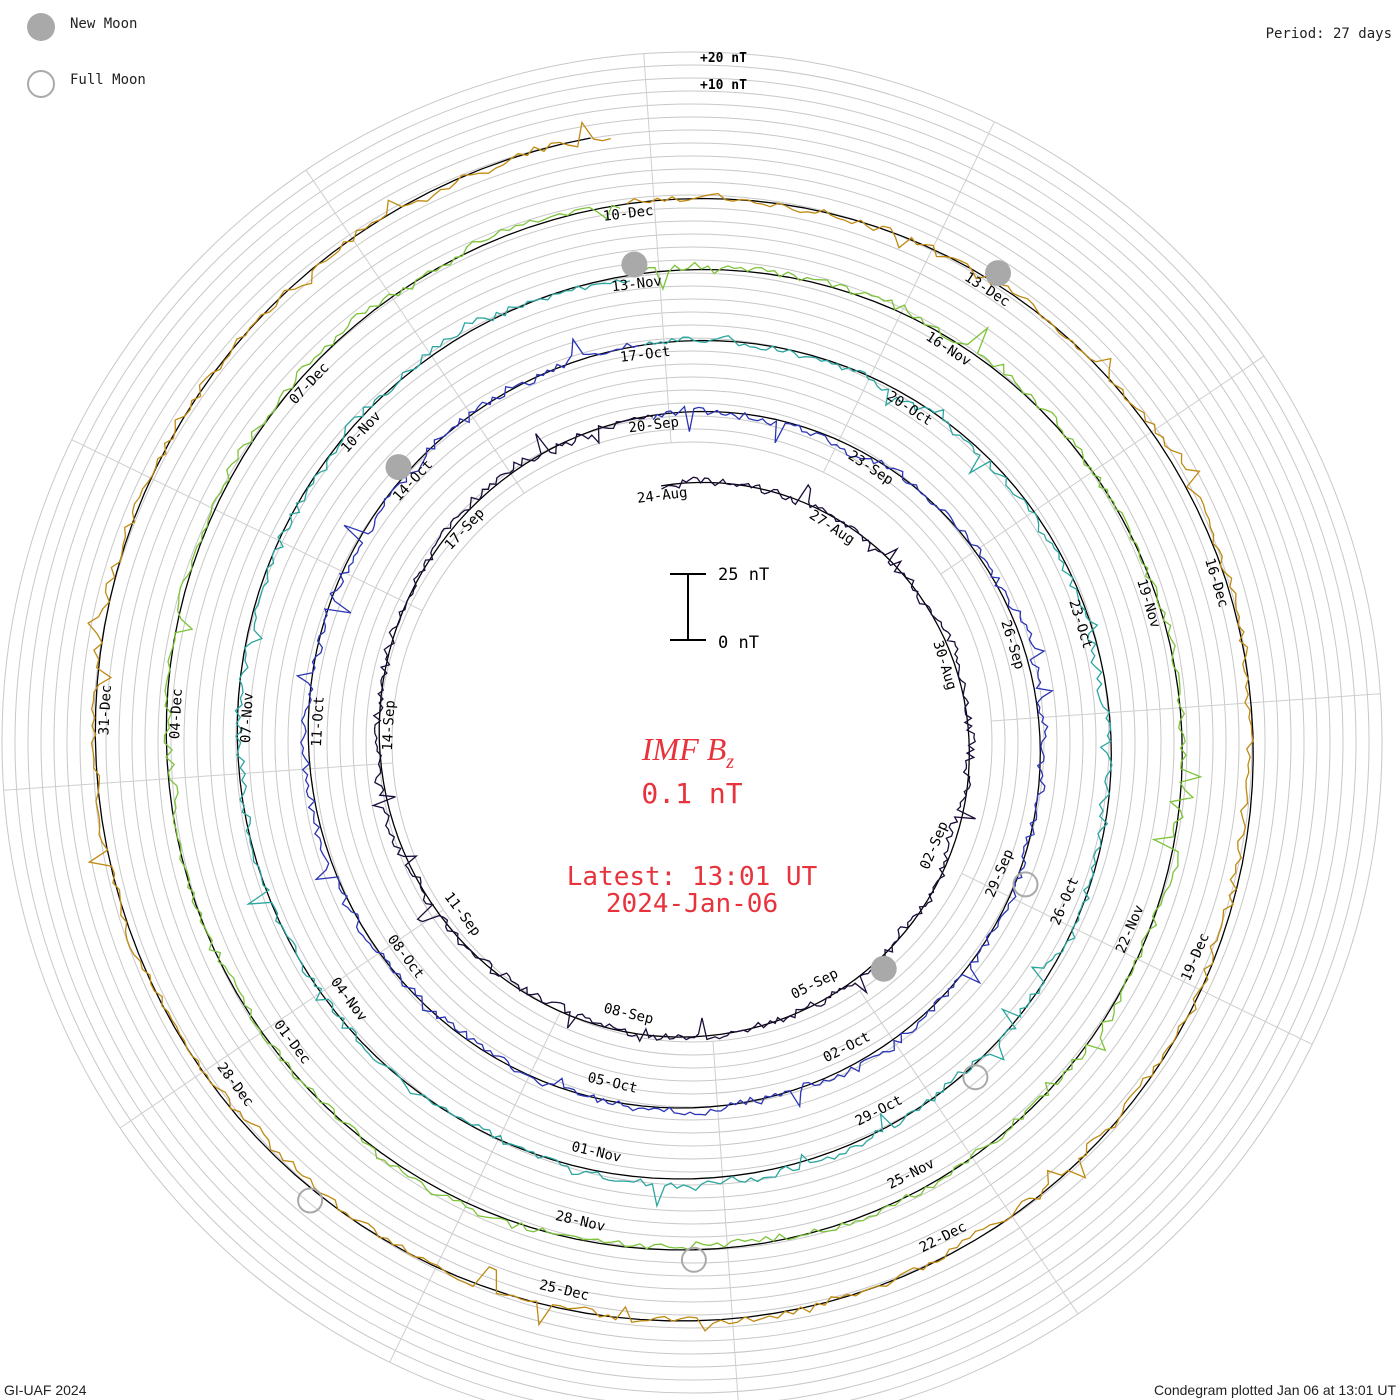 The width and height of the screenshot is (1400, 1400). Describe the element at coordinates (103, 24) in the screenshot. I see `legend-new-moon-label: New Moon` at that location.